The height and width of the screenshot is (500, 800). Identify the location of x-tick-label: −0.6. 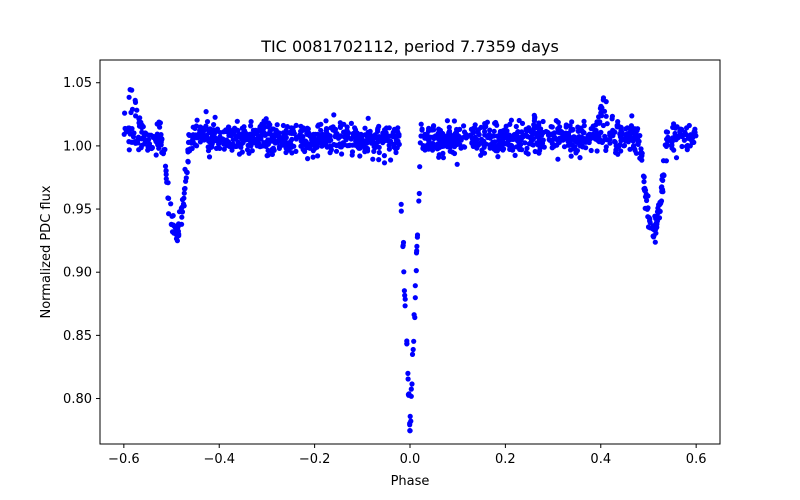
(124, 459).